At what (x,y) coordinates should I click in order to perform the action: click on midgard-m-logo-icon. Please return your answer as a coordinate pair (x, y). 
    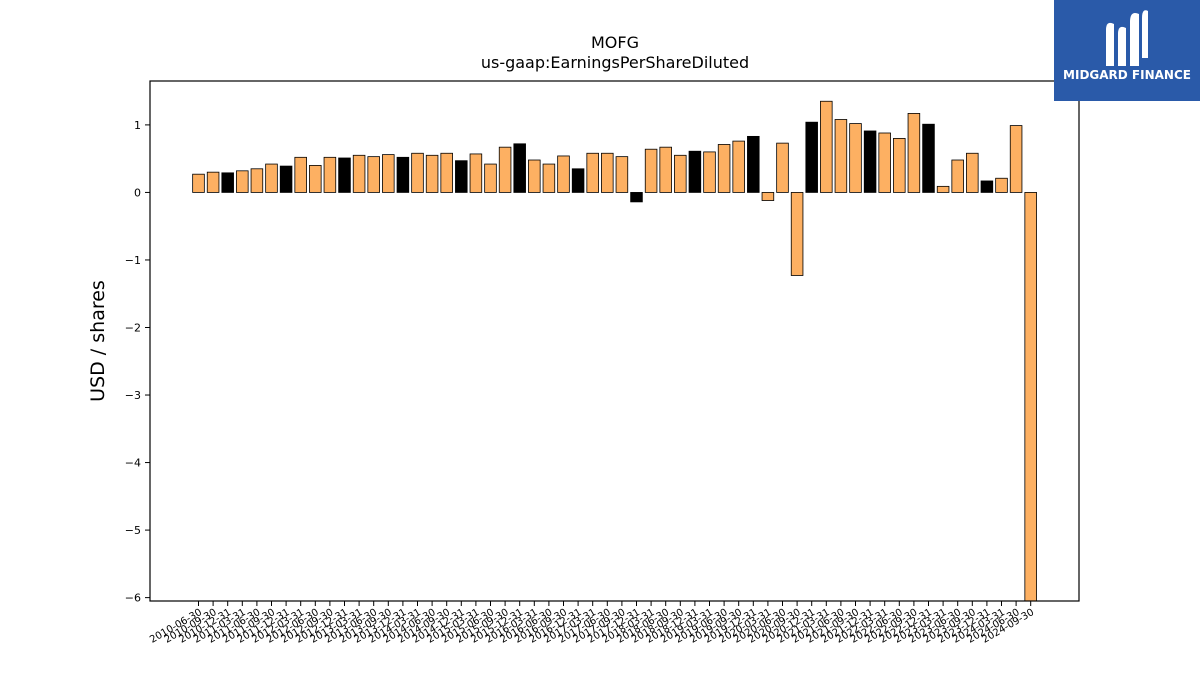
    Looking at the image, I should click on (1127, 38).